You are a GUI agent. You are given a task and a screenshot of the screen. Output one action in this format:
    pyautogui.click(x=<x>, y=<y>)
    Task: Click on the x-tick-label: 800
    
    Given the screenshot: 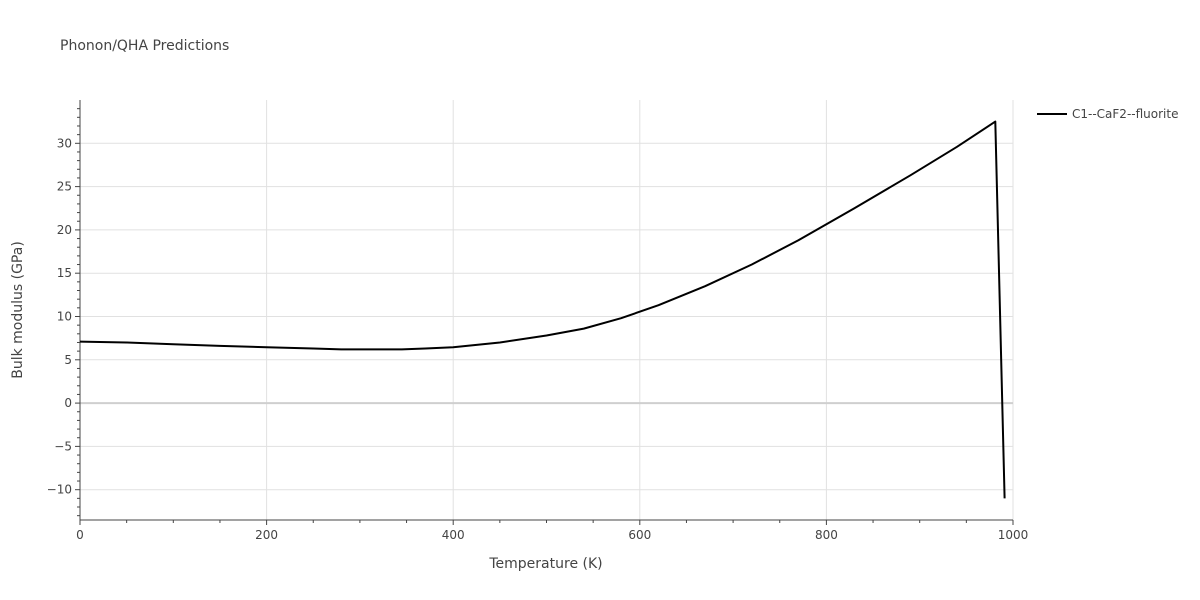 What is the action you would take?
    pyautogui.click(x=826, y=535)
    